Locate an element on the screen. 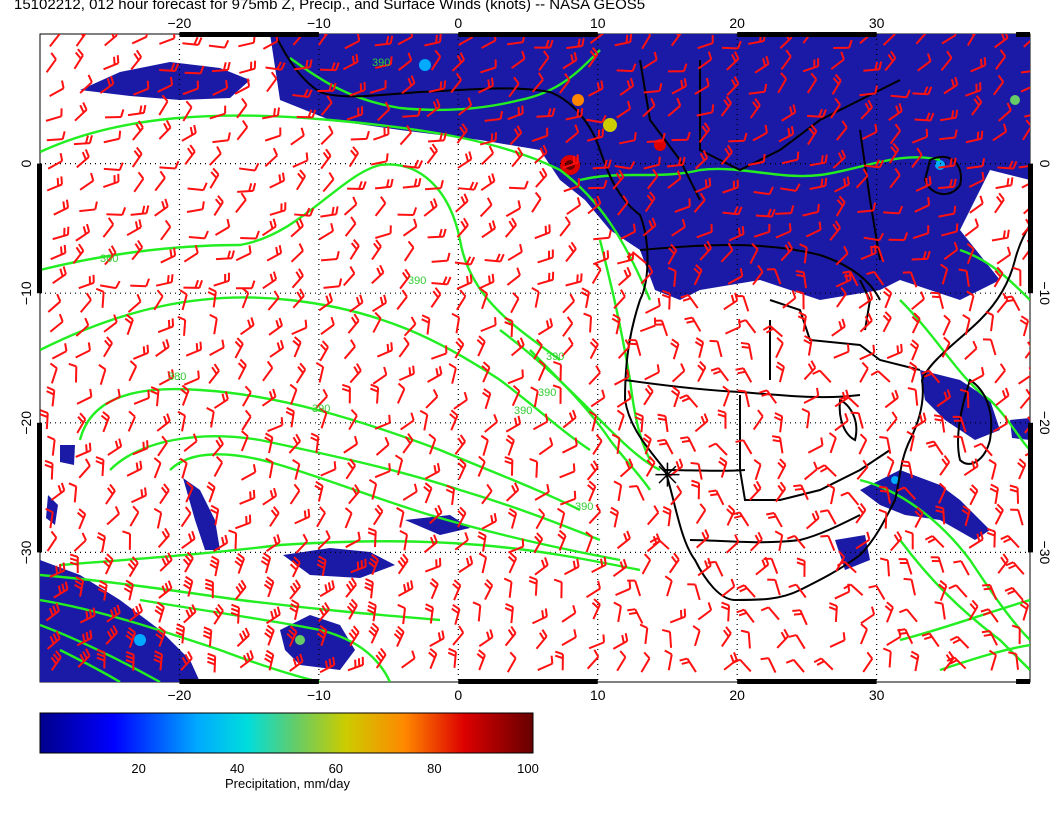  frame-bar-right is located at coordinates (1030, 228).